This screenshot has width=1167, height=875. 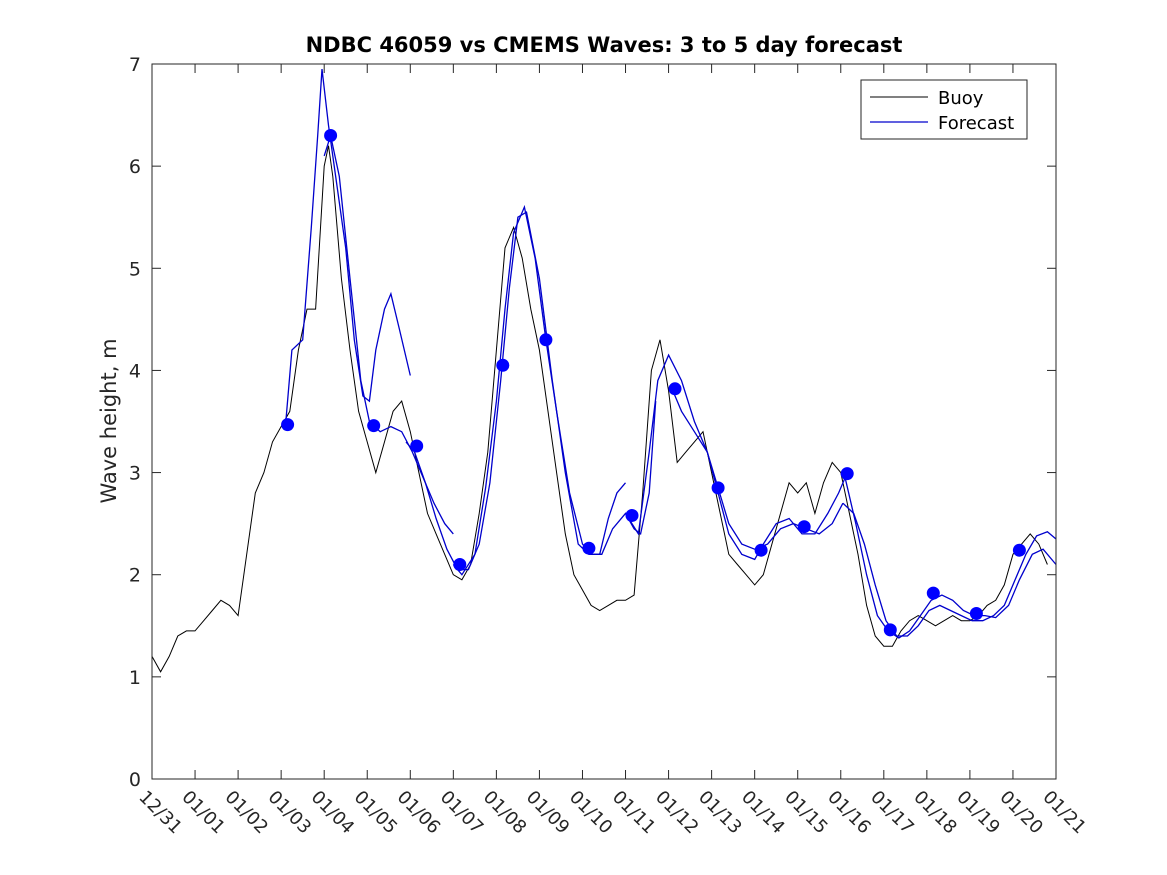 I want to click on legend-box, so click(x=944, y=109).